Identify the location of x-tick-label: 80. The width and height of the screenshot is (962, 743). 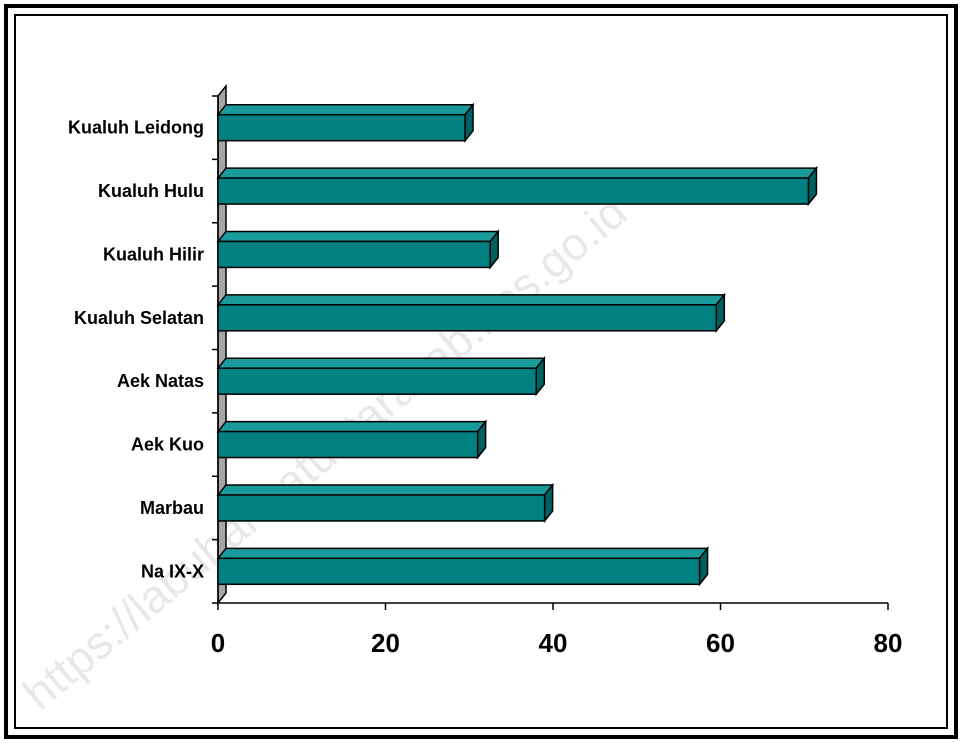
(888, 643).